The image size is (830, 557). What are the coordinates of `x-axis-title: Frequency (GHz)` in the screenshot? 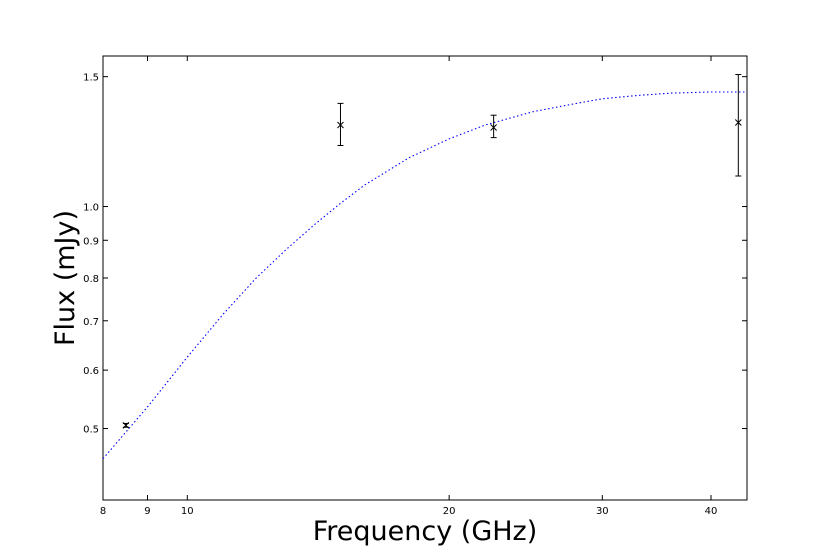 It's located at (425, 531).